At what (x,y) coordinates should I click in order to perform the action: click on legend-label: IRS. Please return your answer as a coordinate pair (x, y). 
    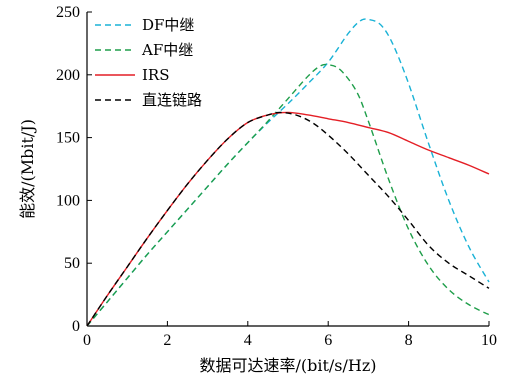
    Looking at the image, I should click on (156, 75).